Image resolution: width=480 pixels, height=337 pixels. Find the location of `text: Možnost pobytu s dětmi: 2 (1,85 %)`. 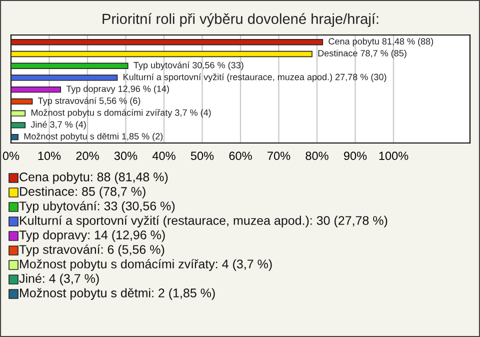

text: Možnost pobytu s dětmi: 2 (1,85 %) is located at coordinates (117, 294).